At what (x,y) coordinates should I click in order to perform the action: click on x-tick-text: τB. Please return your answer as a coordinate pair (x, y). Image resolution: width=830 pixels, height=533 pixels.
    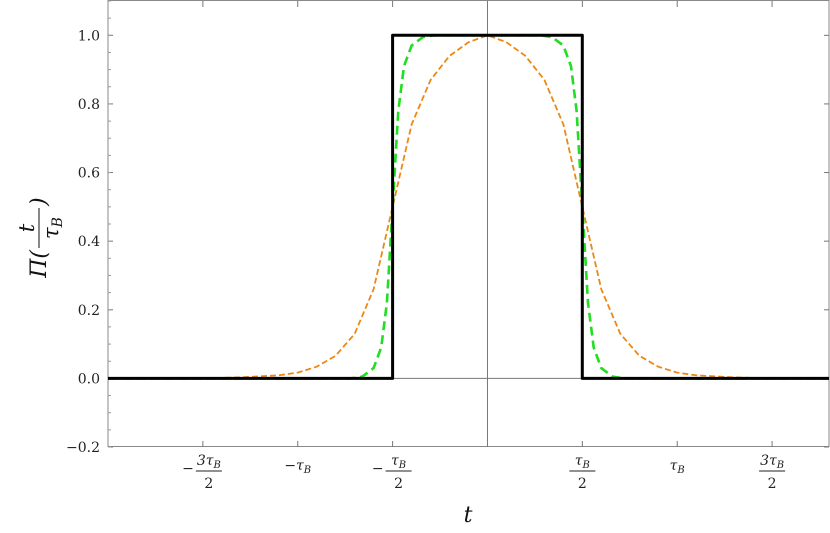
    Looking at the image, I should click on (677, 467).